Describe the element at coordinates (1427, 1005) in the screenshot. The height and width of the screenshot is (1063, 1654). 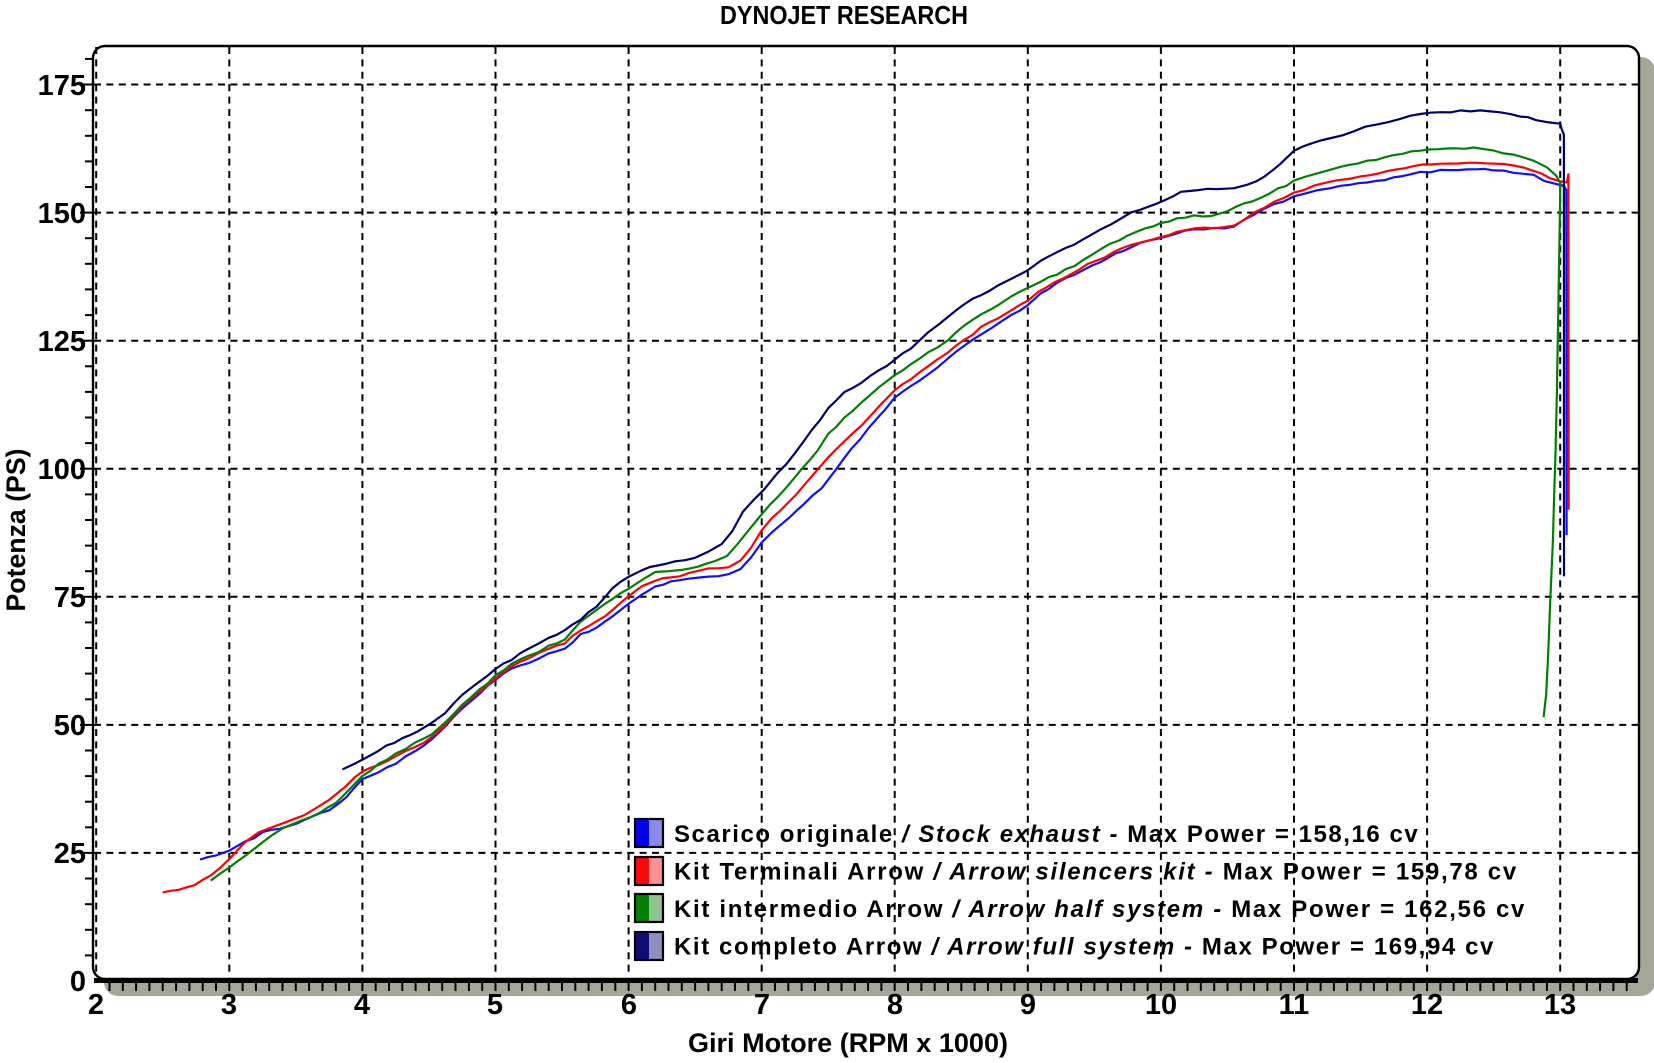
I see `svg-text: 12` at that location.